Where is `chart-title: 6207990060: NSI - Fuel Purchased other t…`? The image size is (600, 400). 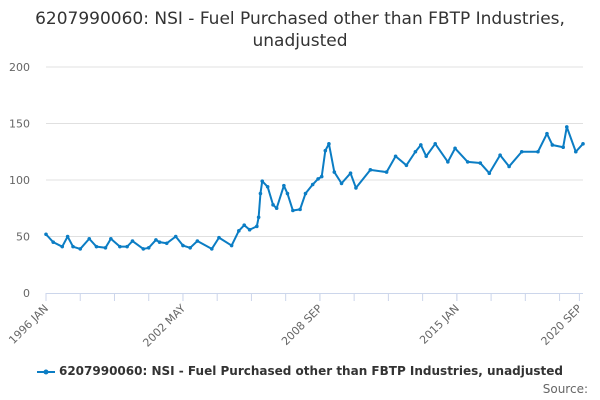 chart-title: 6207990060: NSI - Fuel Purchased other t… is located at coordinates (300, 30).